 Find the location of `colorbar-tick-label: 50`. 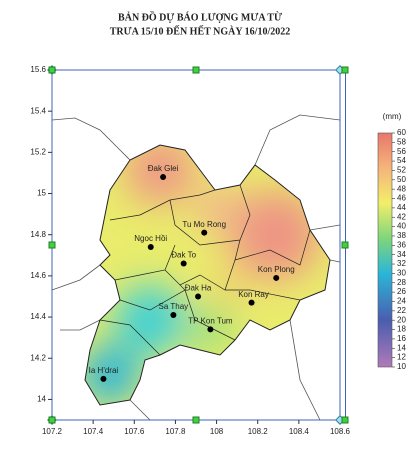

colorbar-tick-label: 50 is located at coordinates (401, 179).